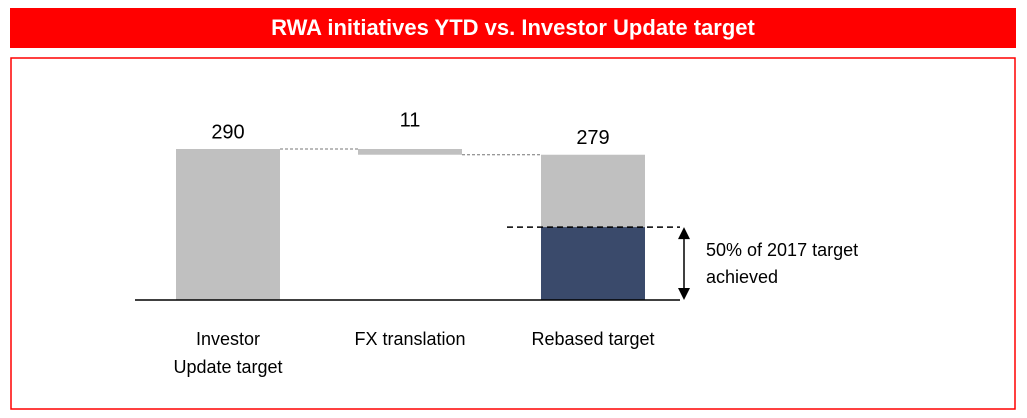  Describe the element at coordinates (782, 250) in the screenshot. I see `annotation: 50% of 2017 target` at that location.